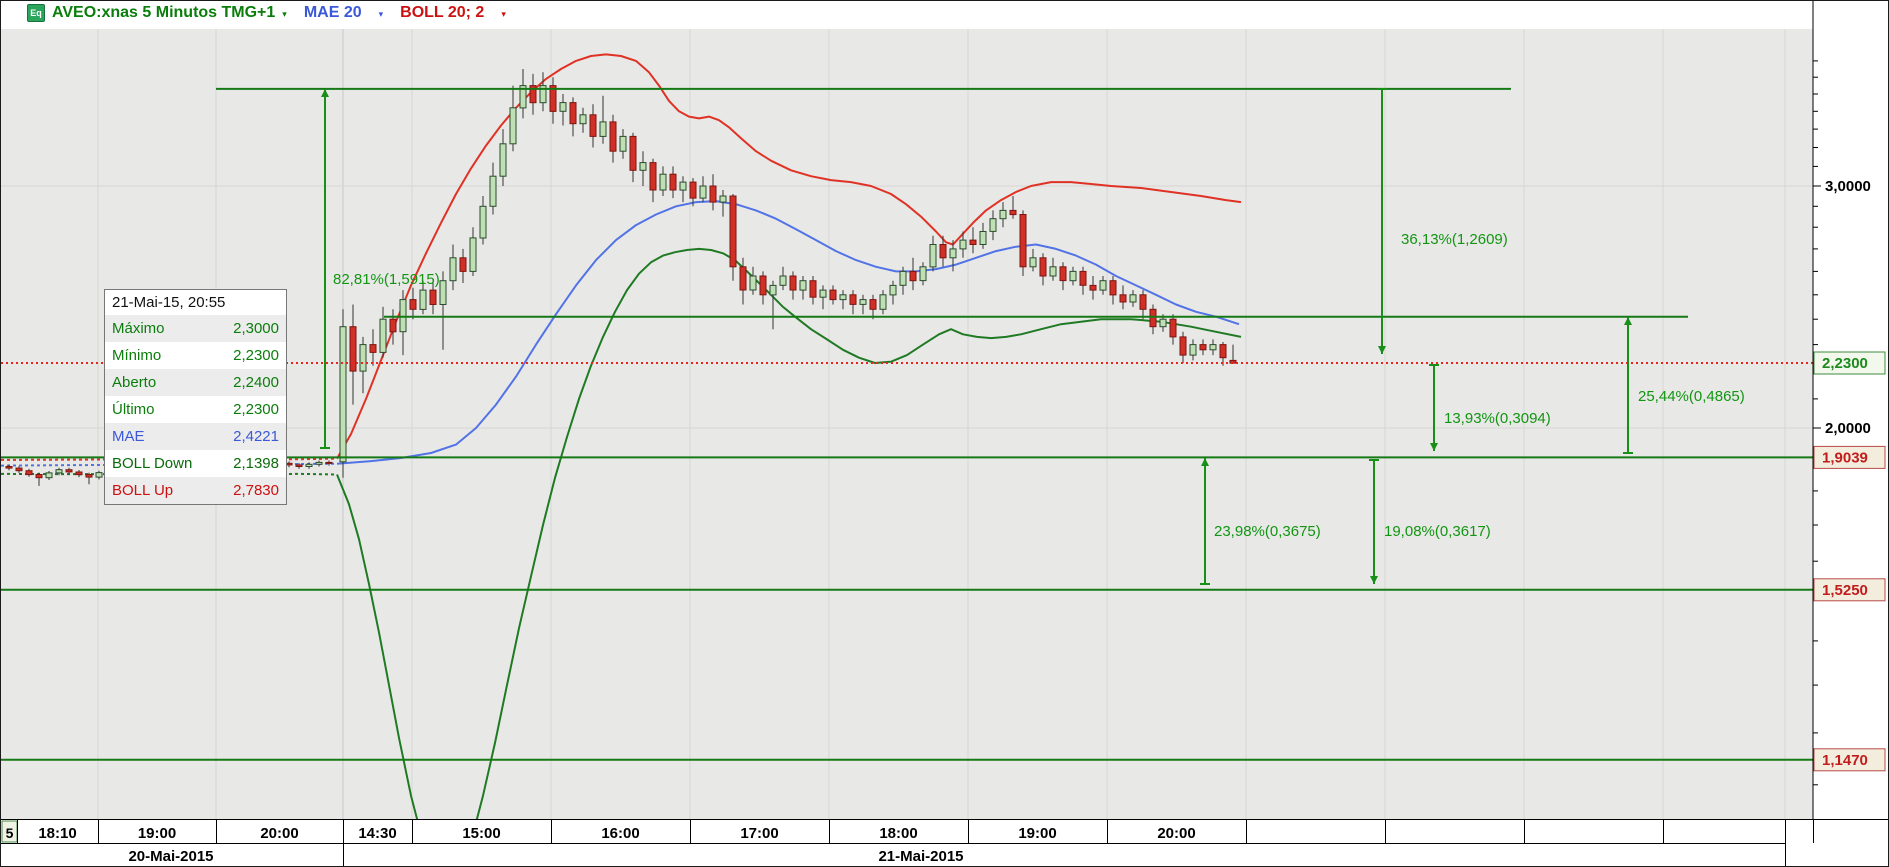  I want to click on svg-text: 14:30, so click(377, 833).